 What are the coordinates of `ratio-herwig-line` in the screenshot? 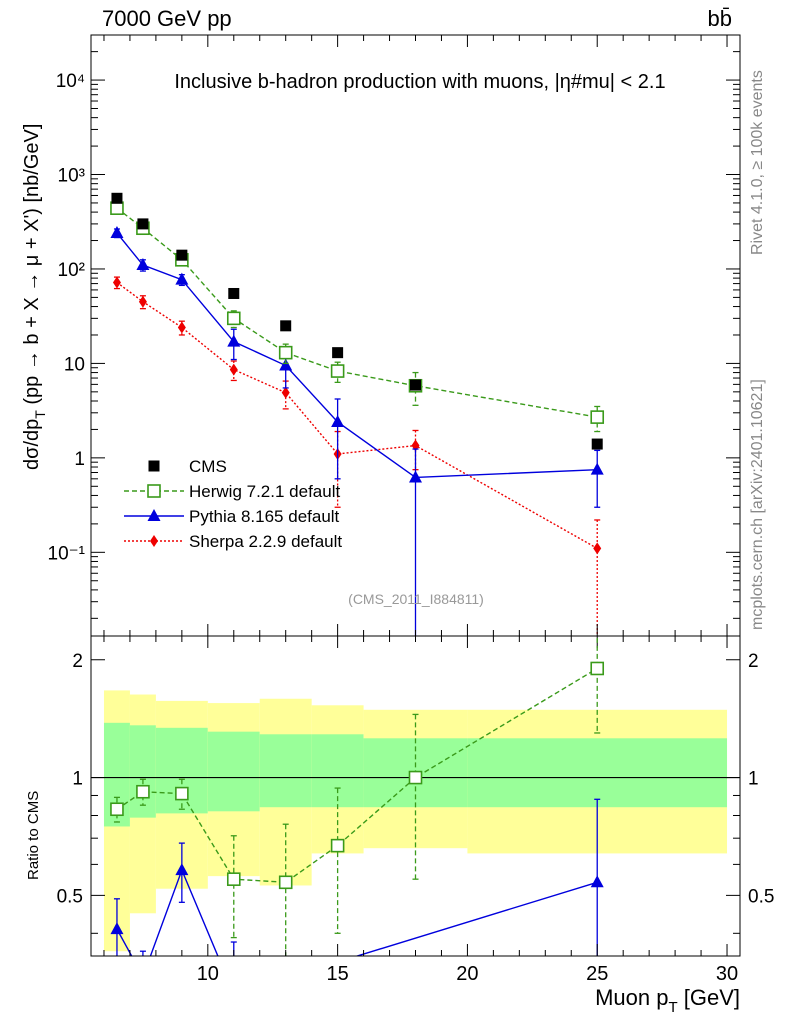 It's located at (357, 775).